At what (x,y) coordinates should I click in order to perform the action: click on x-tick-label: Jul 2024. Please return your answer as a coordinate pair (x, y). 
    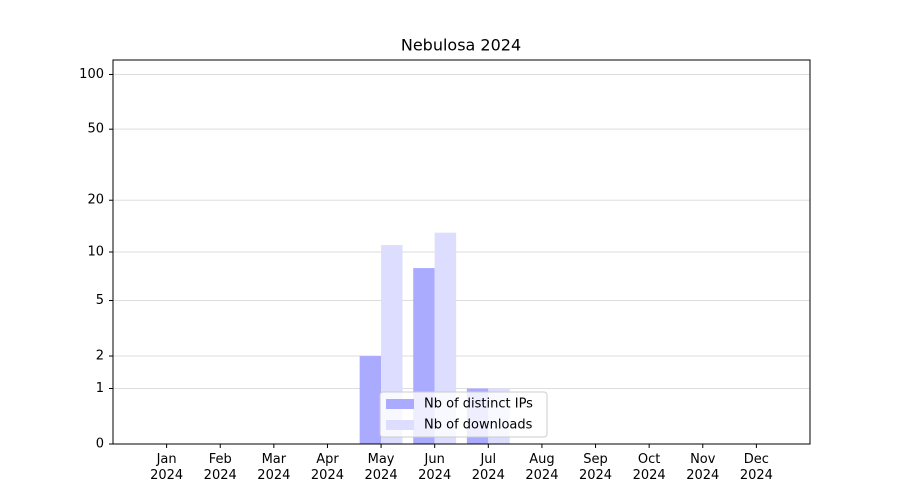
    Looking at the image, I should click on (488, 467).